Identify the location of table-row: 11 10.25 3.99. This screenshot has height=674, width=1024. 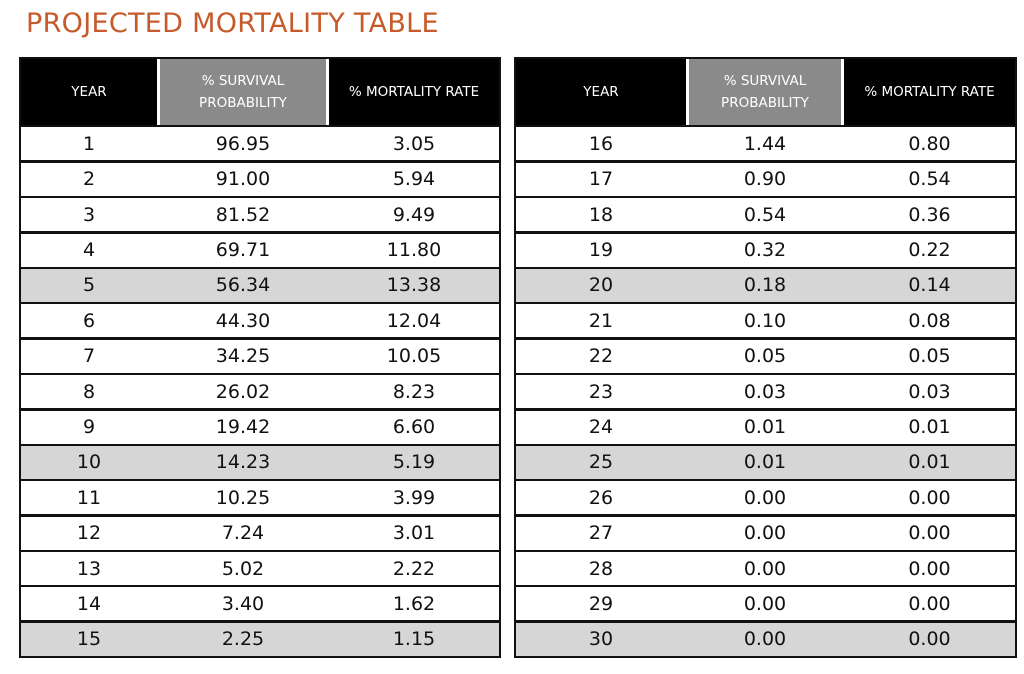
(260, 498).